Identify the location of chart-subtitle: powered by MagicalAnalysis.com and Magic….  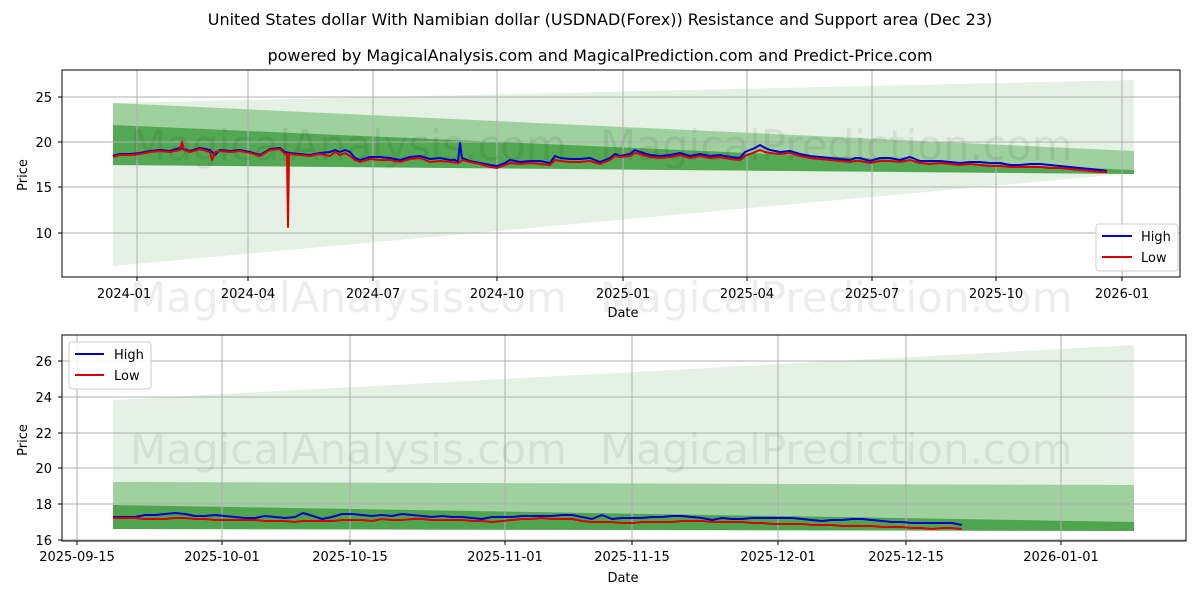
(600, 55).